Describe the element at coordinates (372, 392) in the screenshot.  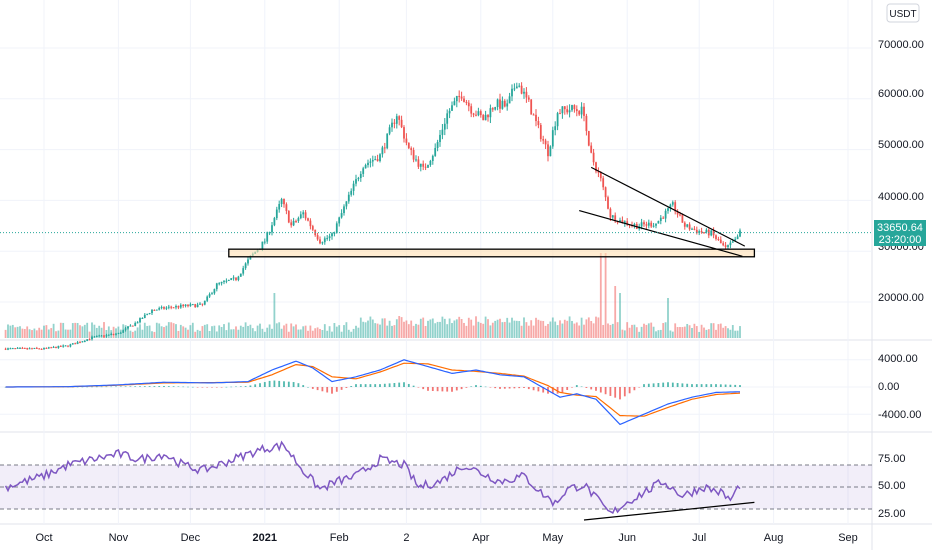
I see `macd-line` at that location.